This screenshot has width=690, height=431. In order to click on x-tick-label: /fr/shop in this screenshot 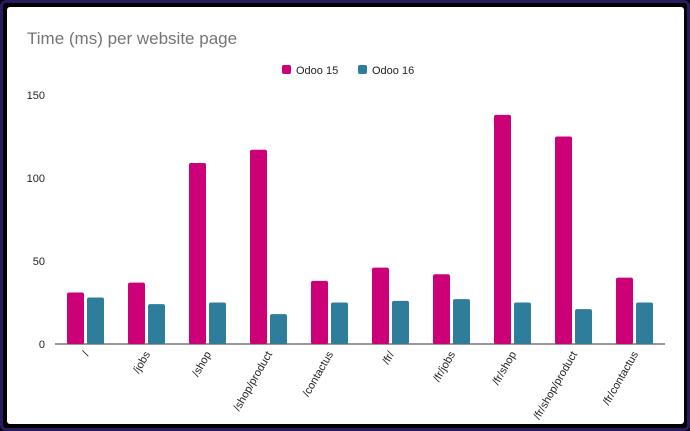, I will do `click(504, 369)`.